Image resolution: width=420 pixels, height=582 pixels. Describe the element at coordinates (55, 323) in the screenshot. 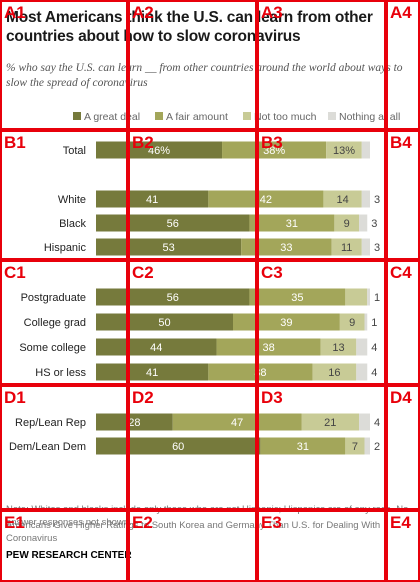

I see `category-label: College grad` at that location.